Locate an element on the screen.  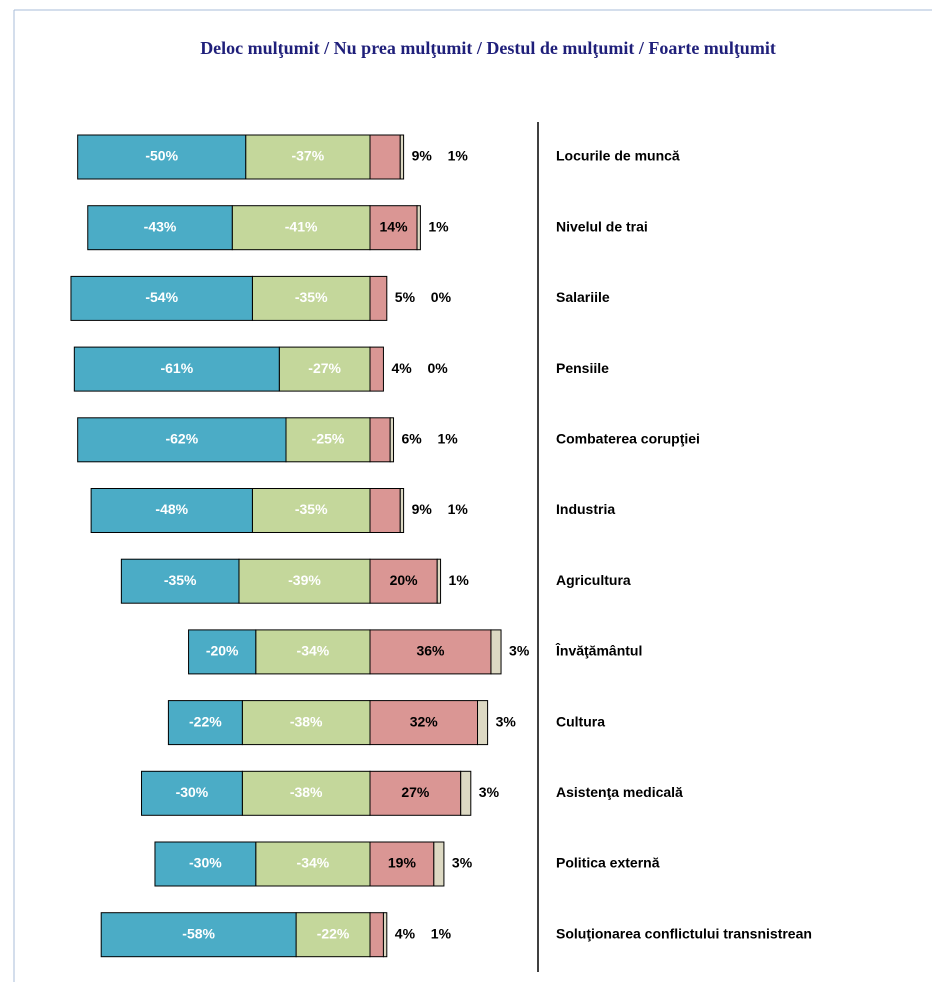
category-label: Învăţământul is located at coordinates (598, 650).